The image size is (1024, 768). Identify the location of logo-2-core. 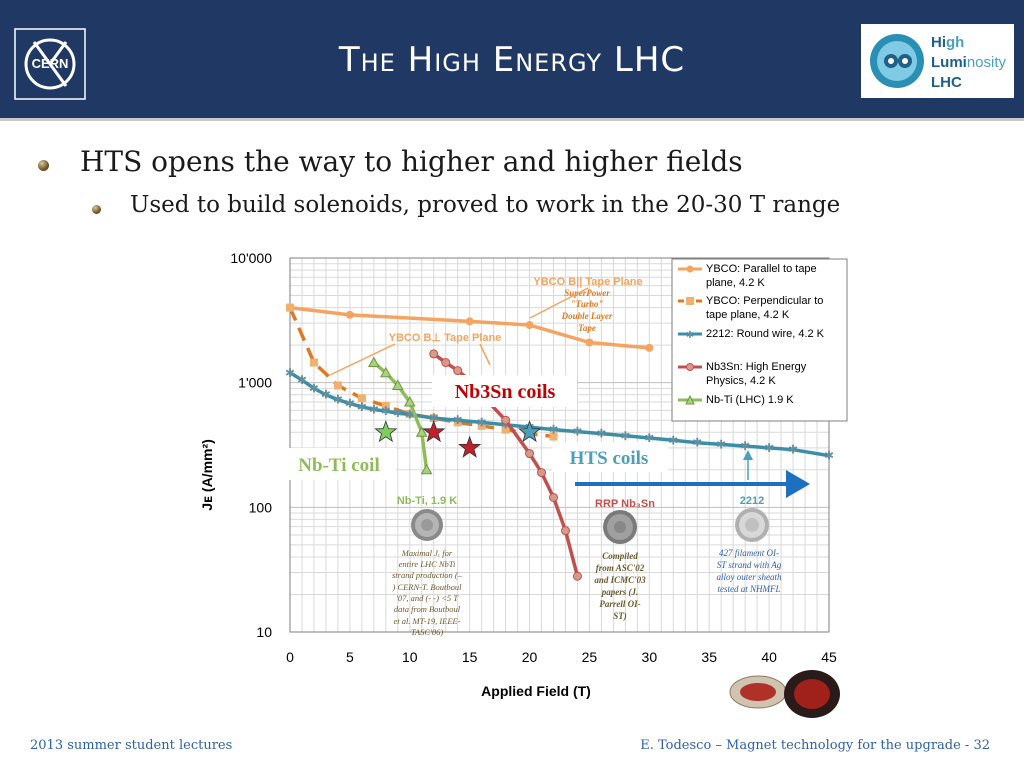
(812, 694).